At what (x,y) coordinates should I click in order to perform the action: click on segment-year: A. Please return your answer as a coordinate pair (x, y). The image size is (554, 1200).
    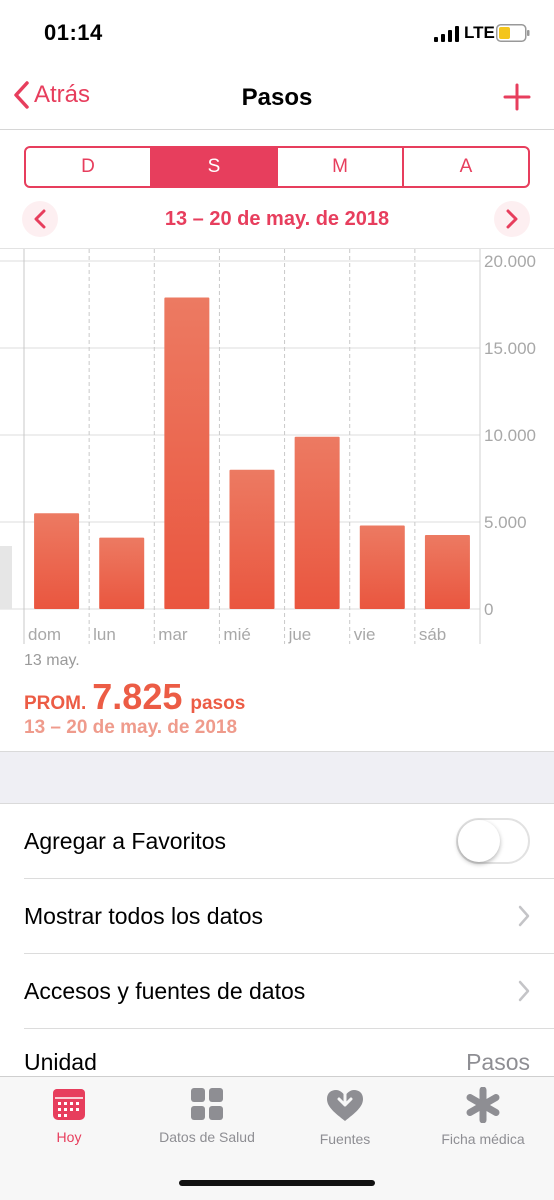
    Looking at the image, I should click on (466, 166).